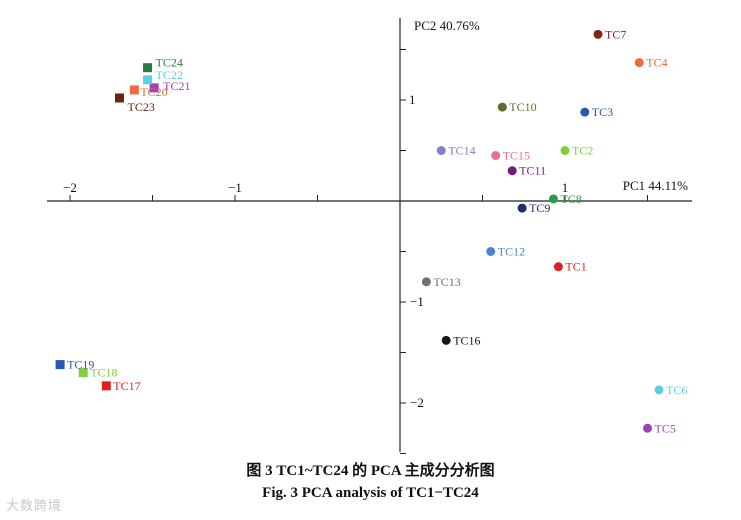 The image size is (741, 520). Describe the element at coordinates (426, 282) in the screenshot. I see `point-tc13` at that location.